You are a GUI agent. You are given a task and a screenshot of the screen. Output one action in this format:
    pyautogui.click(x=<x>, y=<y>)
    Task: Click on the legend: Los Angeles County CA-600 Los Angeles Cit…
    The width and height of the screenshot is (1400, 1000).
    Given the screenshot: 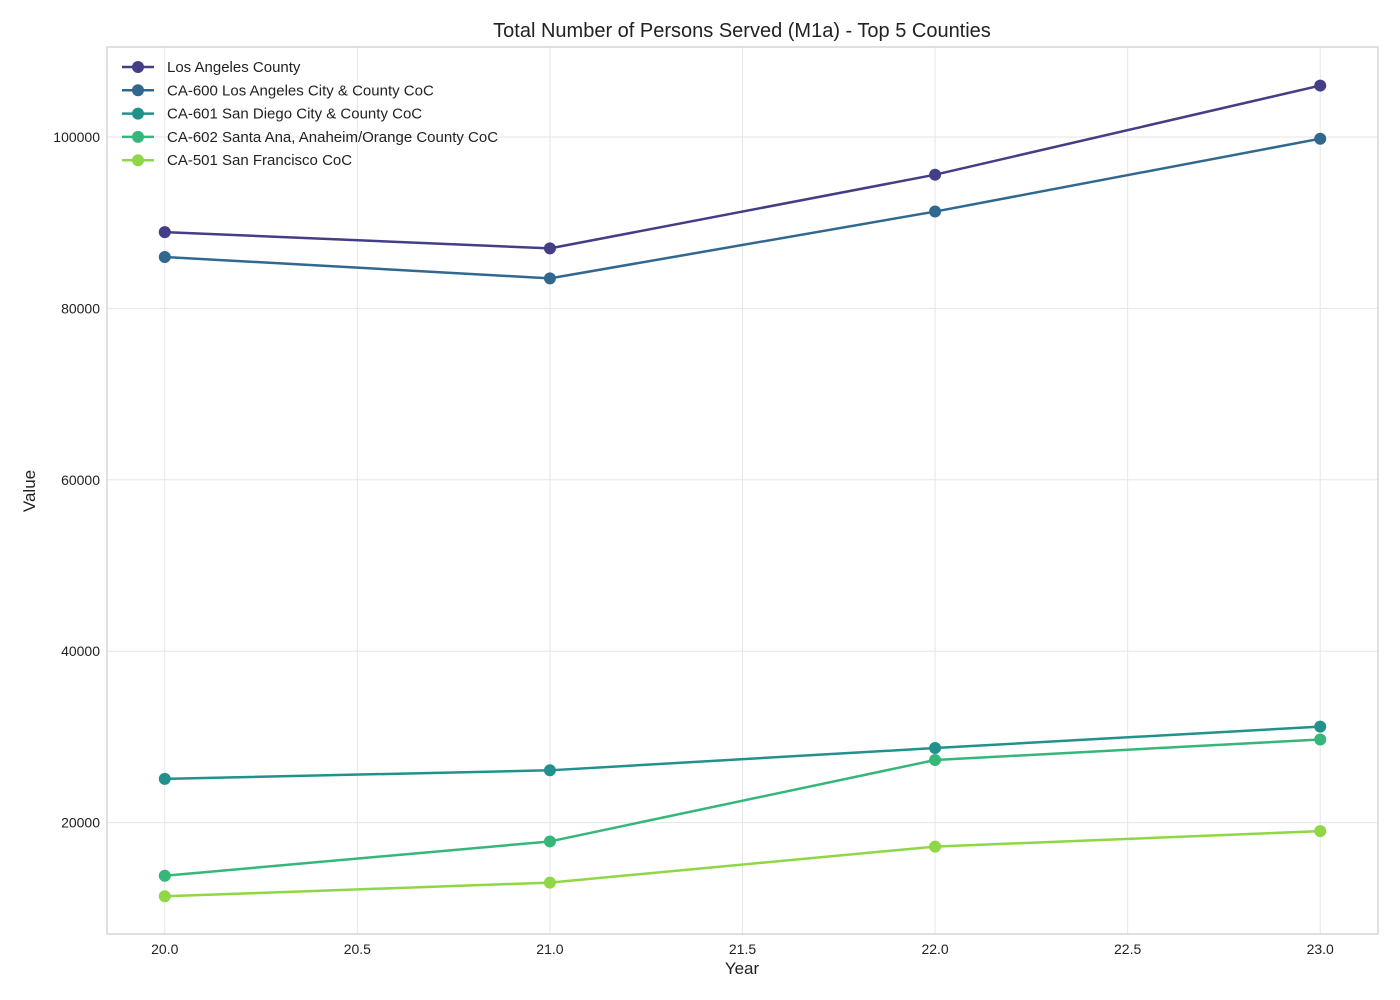 What is the action you would take?
    pyautogui.click(x=310, y=114)
    